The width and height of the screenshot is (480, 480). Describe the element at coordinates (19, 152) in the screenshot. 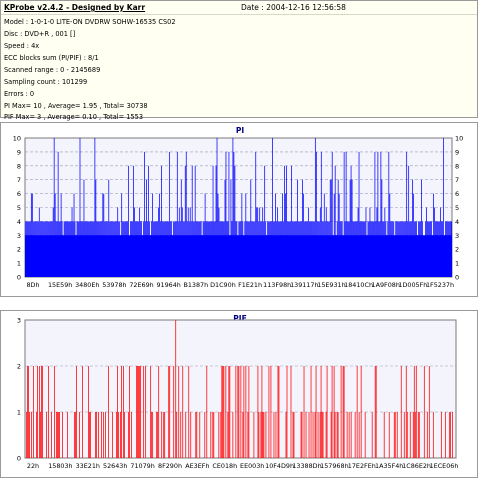

I see `y-tick-label: 9` at that location.